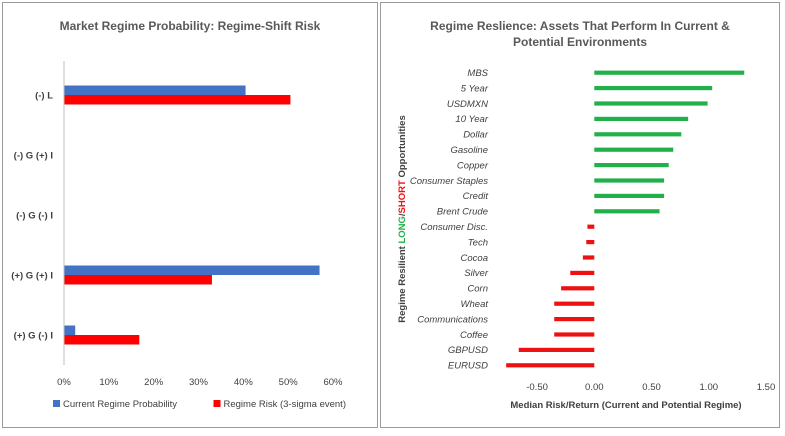 The image size is (785, 436). Describe the element at coordinates (471, 119) in the screenshot. I see `category-label-10-year: 10 Year` at that location.